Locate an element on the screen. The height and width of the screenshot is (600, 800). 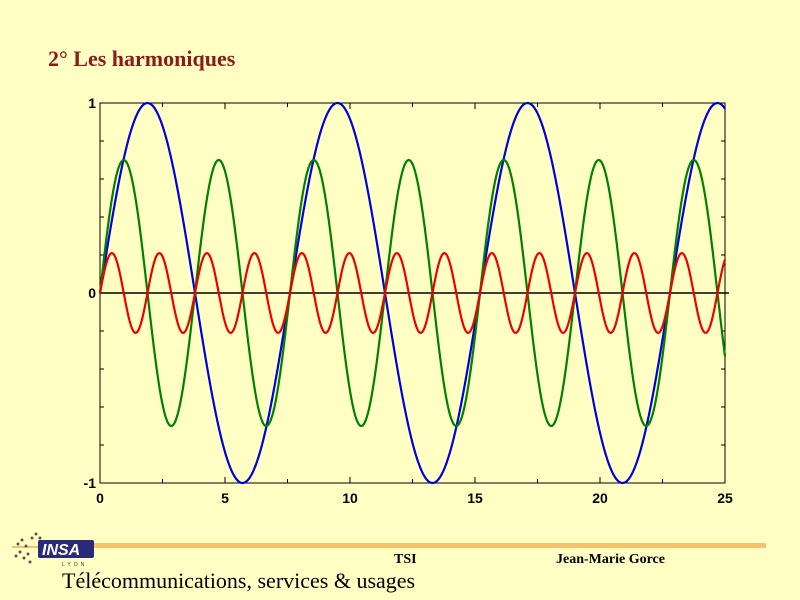
slide-title: 2° Les harmoniques is located at coordinates (142, 58).